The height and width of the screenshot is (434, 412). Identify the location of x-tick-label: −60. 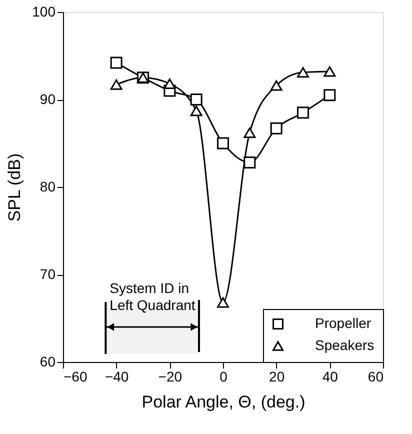
(76, 376).